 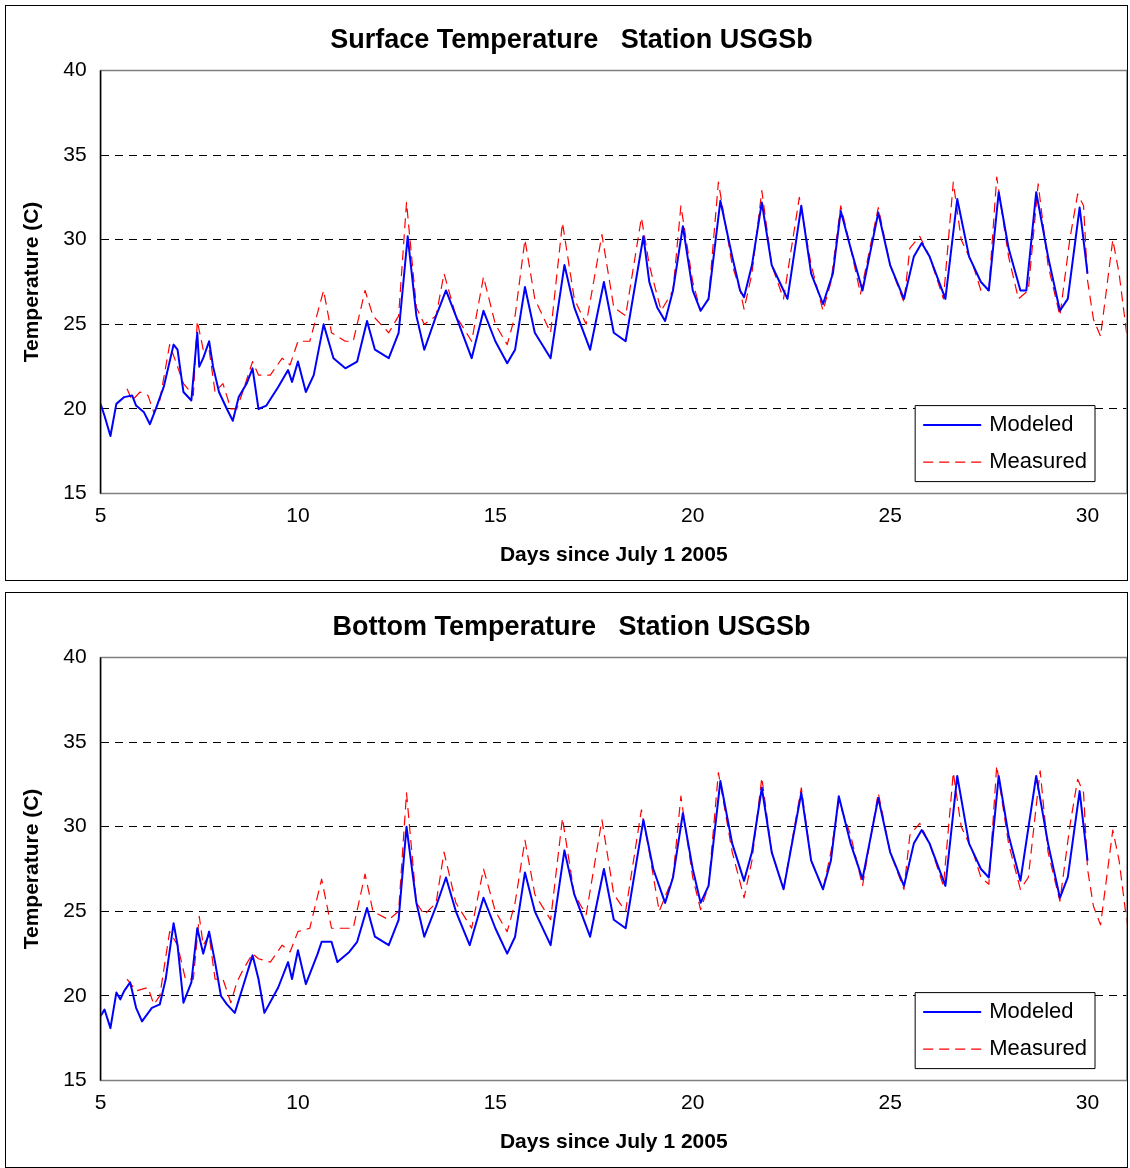 I want to click on chart-title: Surface Temperature Station USGSb, so click(x=571, y=38).